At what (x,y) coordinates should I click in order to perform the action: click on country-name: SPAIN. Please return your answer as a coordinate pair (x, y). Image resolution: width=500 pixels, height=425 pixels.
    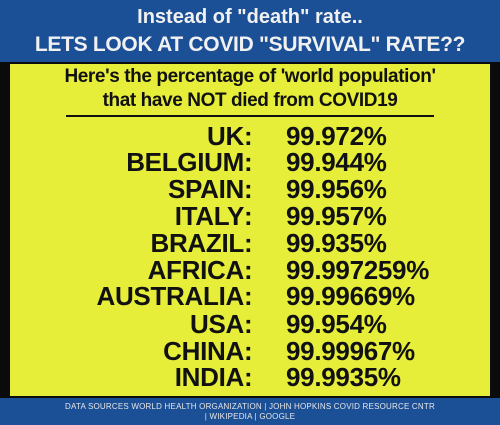
    Looking at the image, I should click on (205, 189).